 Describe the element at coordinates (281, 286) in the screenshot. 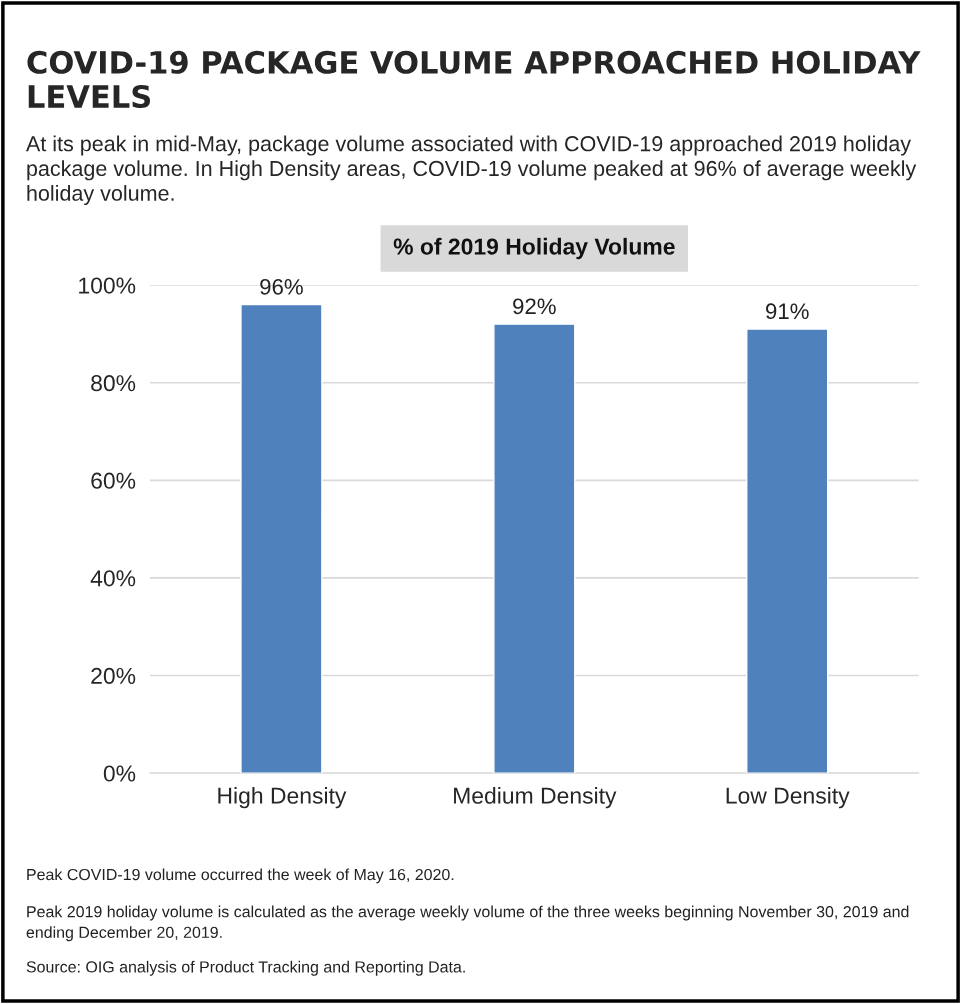

I see `data-label: 96%` at that location.